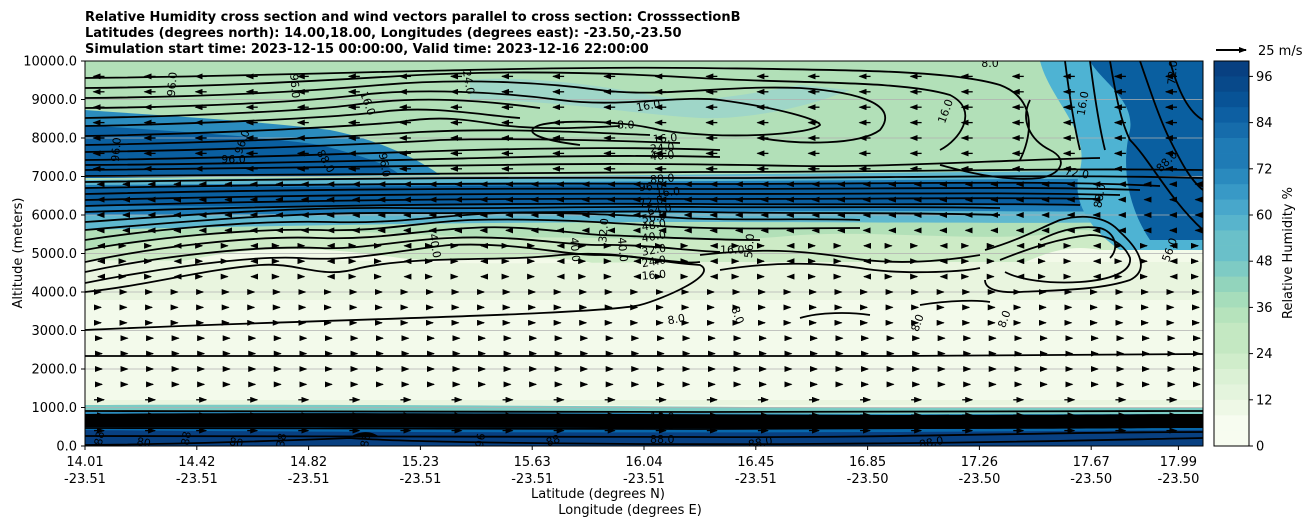  Describe the element at coordinates (66, 447) in the screenshot. I see `y-tick-label: 0.0` at that location.